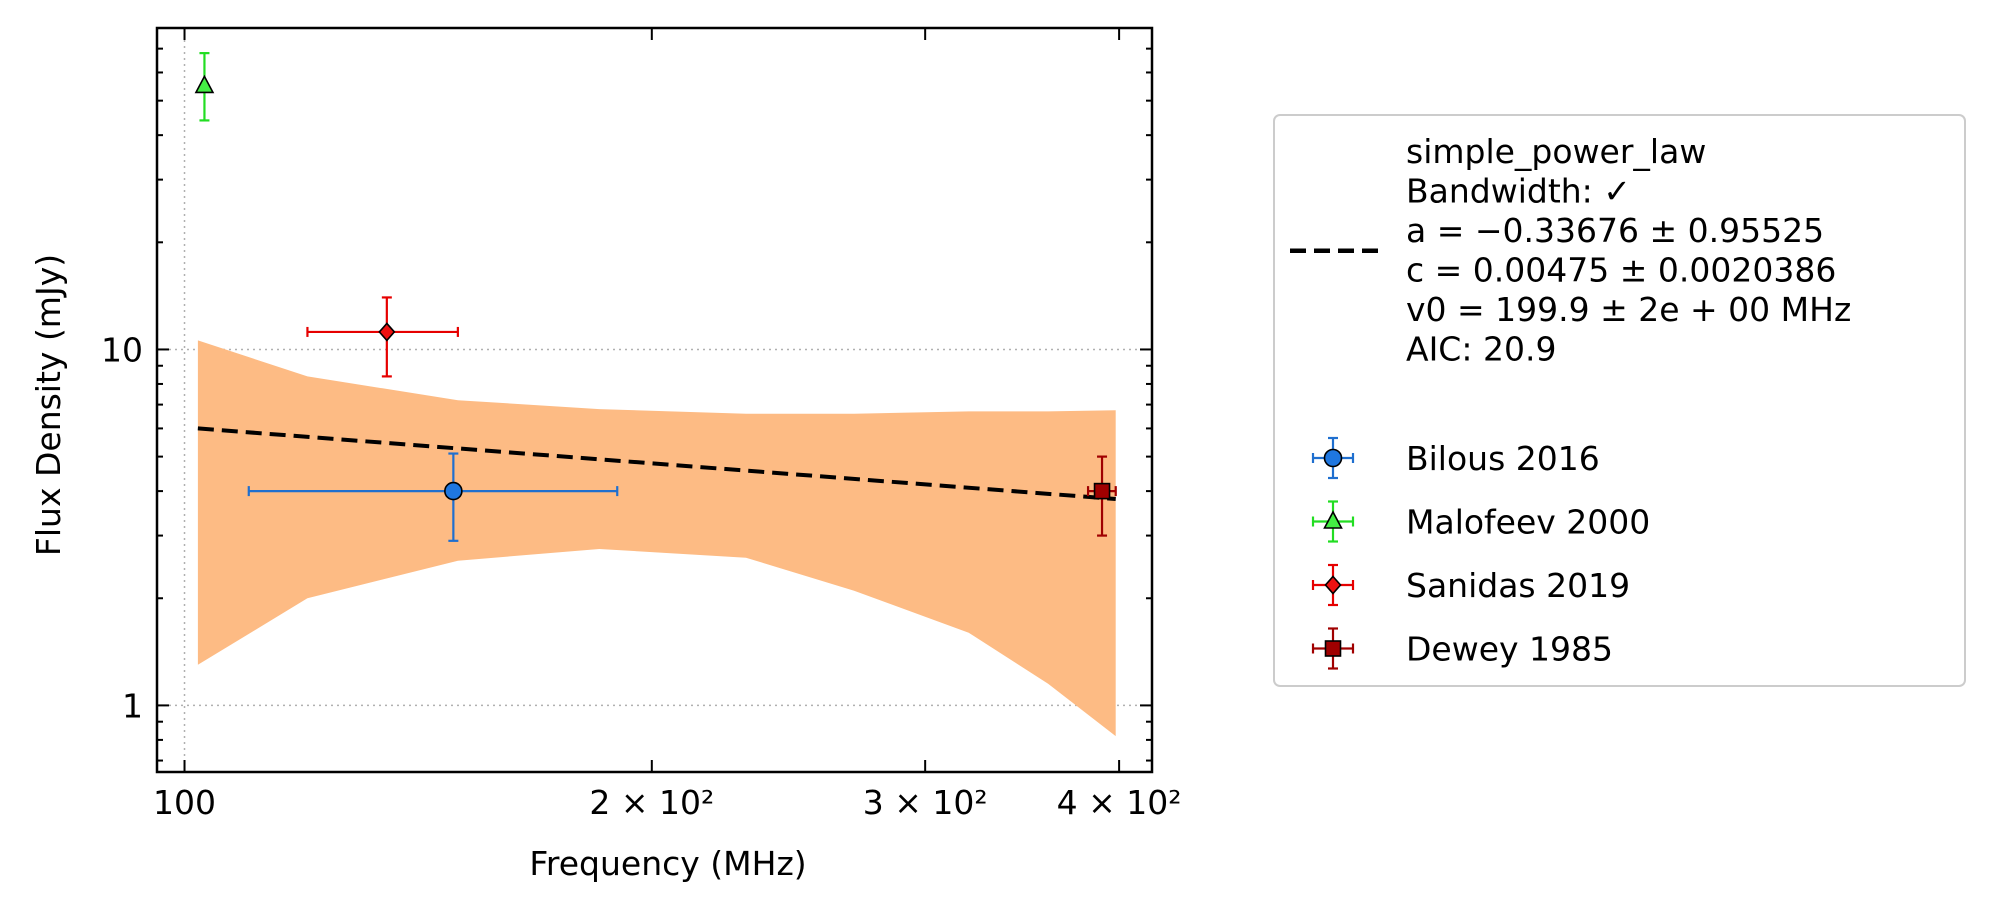 The width and height of the screenshot is (1989, 914). I want to click on legend-entry: Sanidas 2019, so click(1470, 585).